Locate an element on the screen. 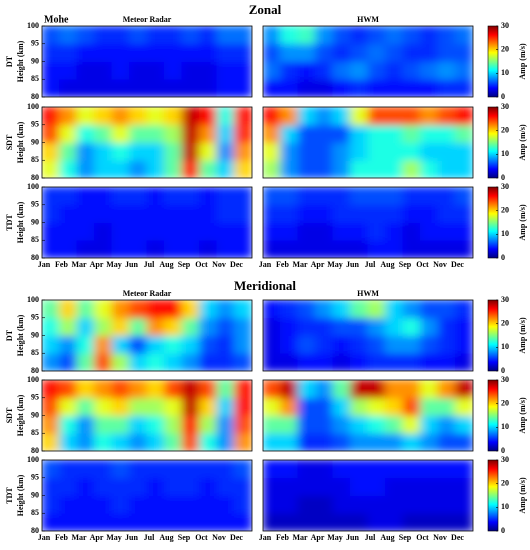 This screenshot has height=550, width=530. x-tick-label: May is located at coordinates (335, 264).